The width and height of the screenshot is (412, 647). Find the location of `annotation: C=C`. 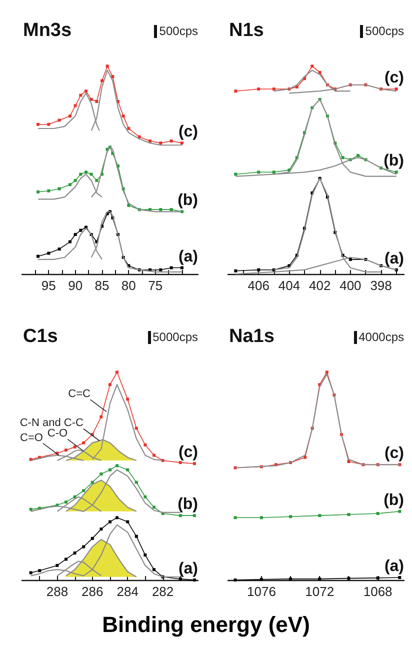

annotation: C=C is located at coordinates (79, 394).